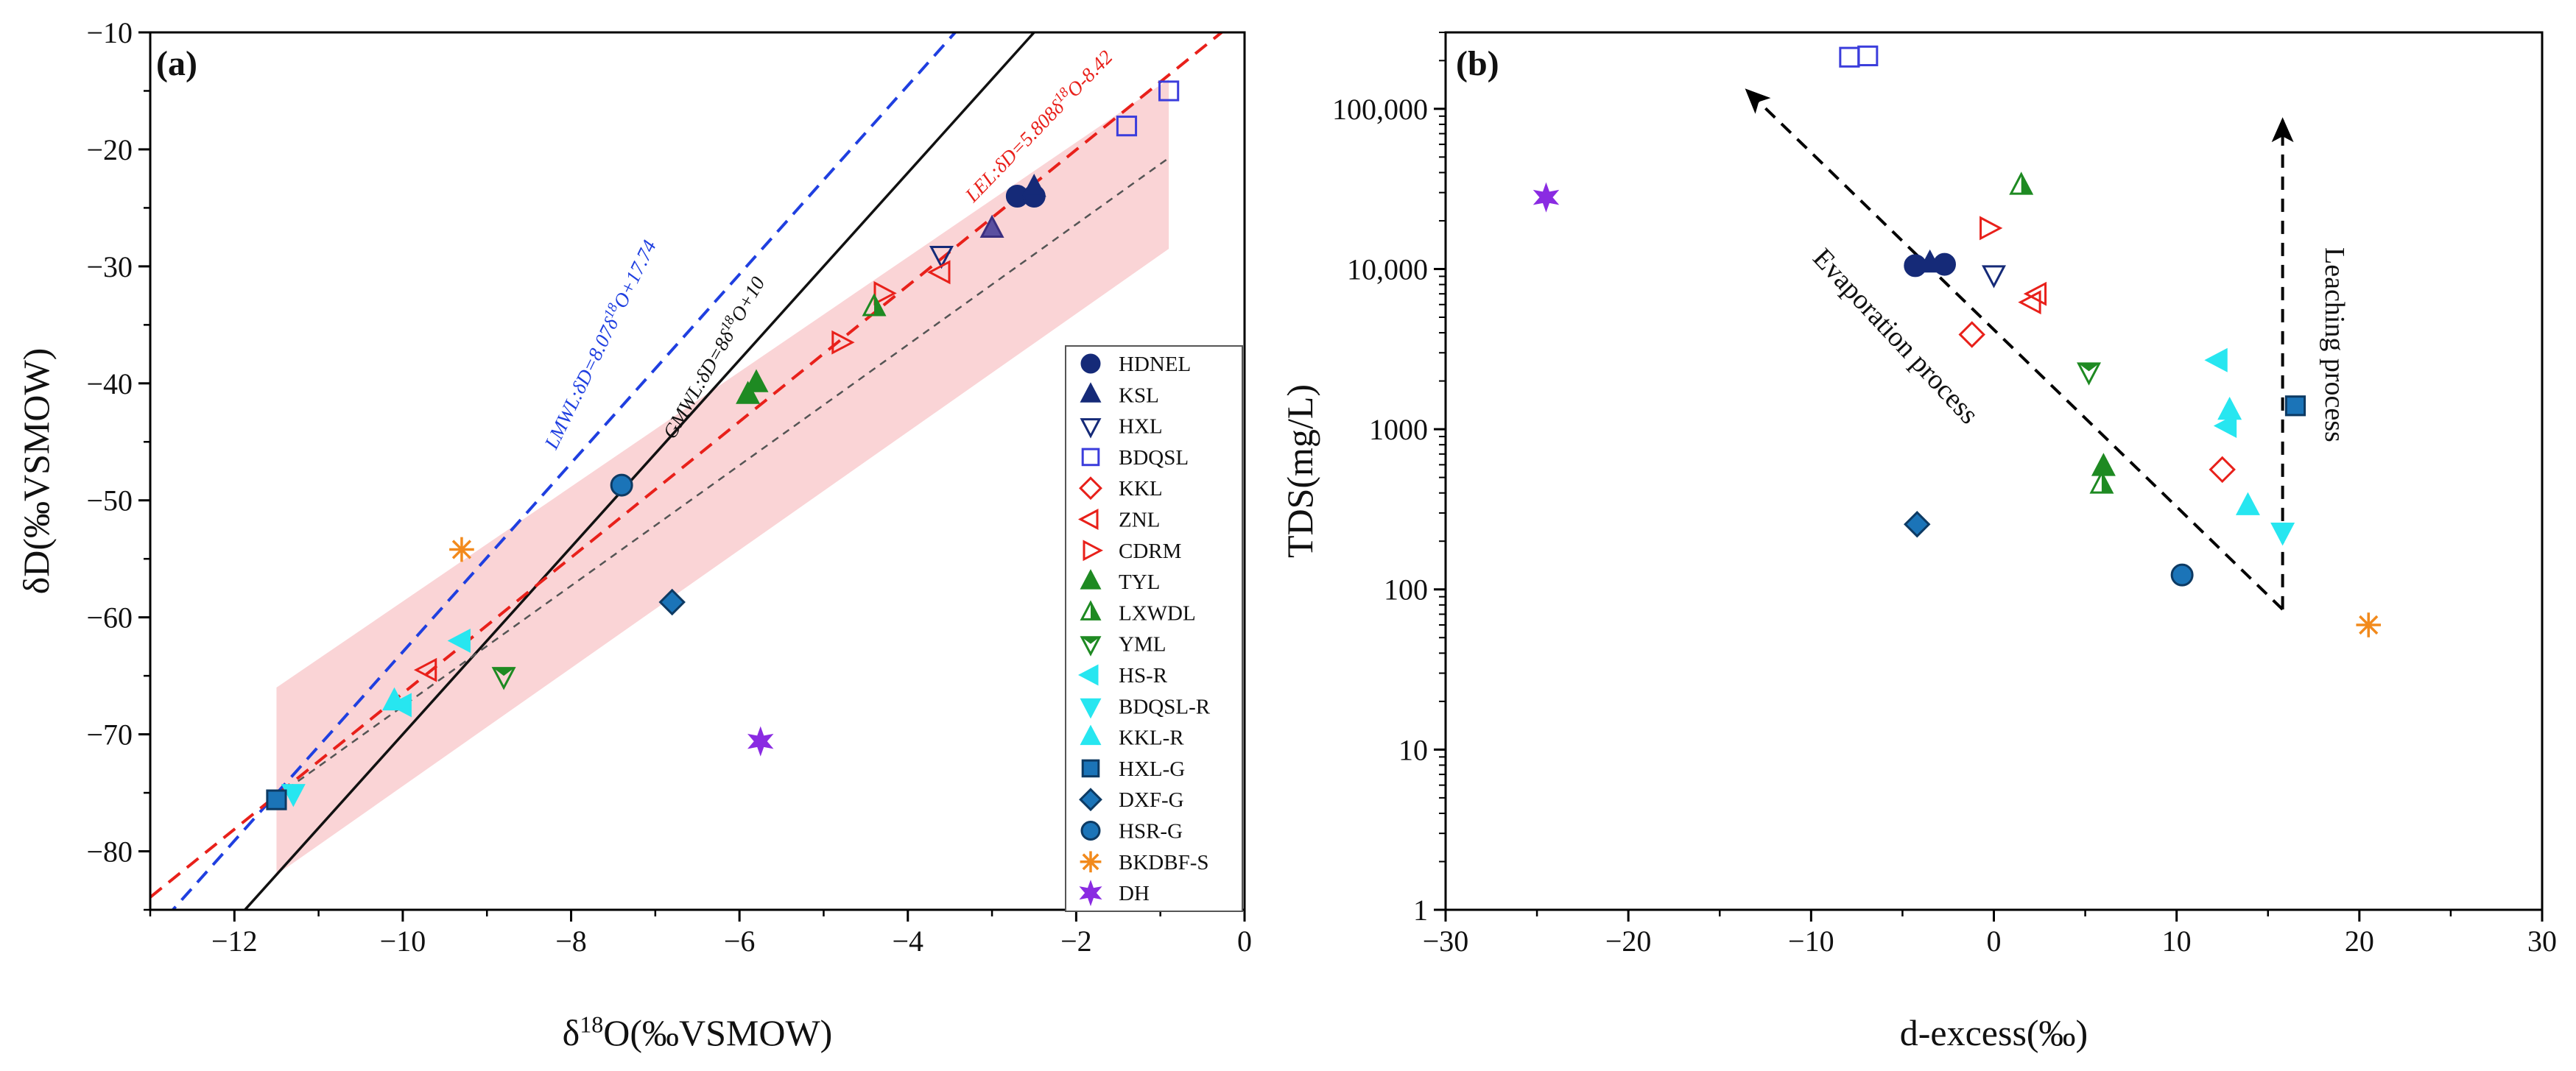 The width and height of the screenshot is (2576, 1071). Describe the element at coordinates (1413, 750) in the screenshot. I see `y-tick-label: 10` at that location.